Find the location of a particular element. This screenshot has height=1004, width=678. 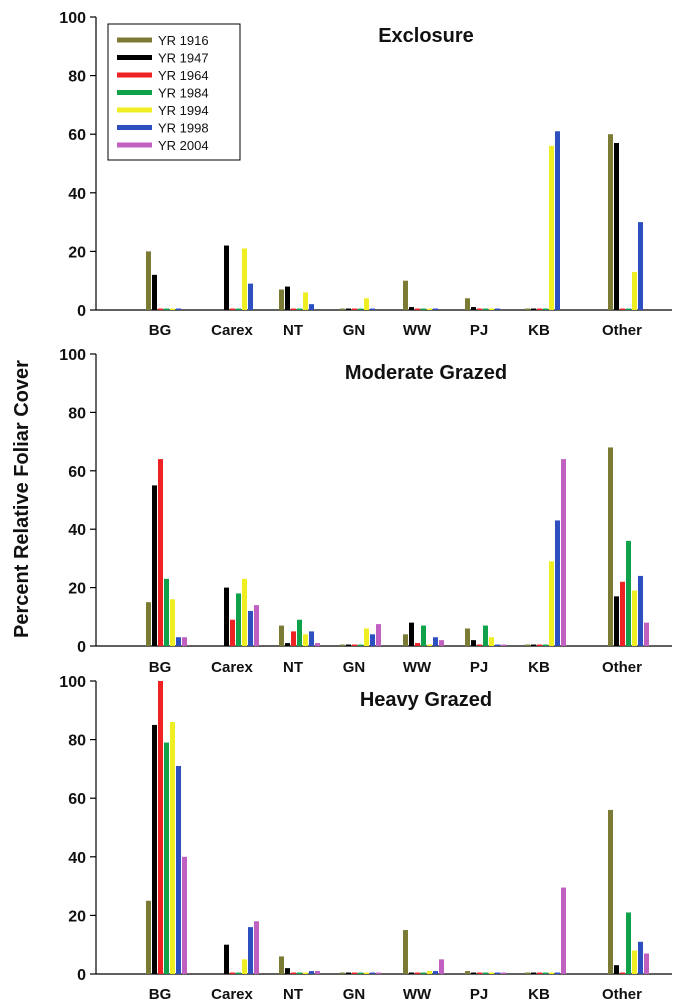

legend-entry: YR 1984 is located at coordinates (183, 93).